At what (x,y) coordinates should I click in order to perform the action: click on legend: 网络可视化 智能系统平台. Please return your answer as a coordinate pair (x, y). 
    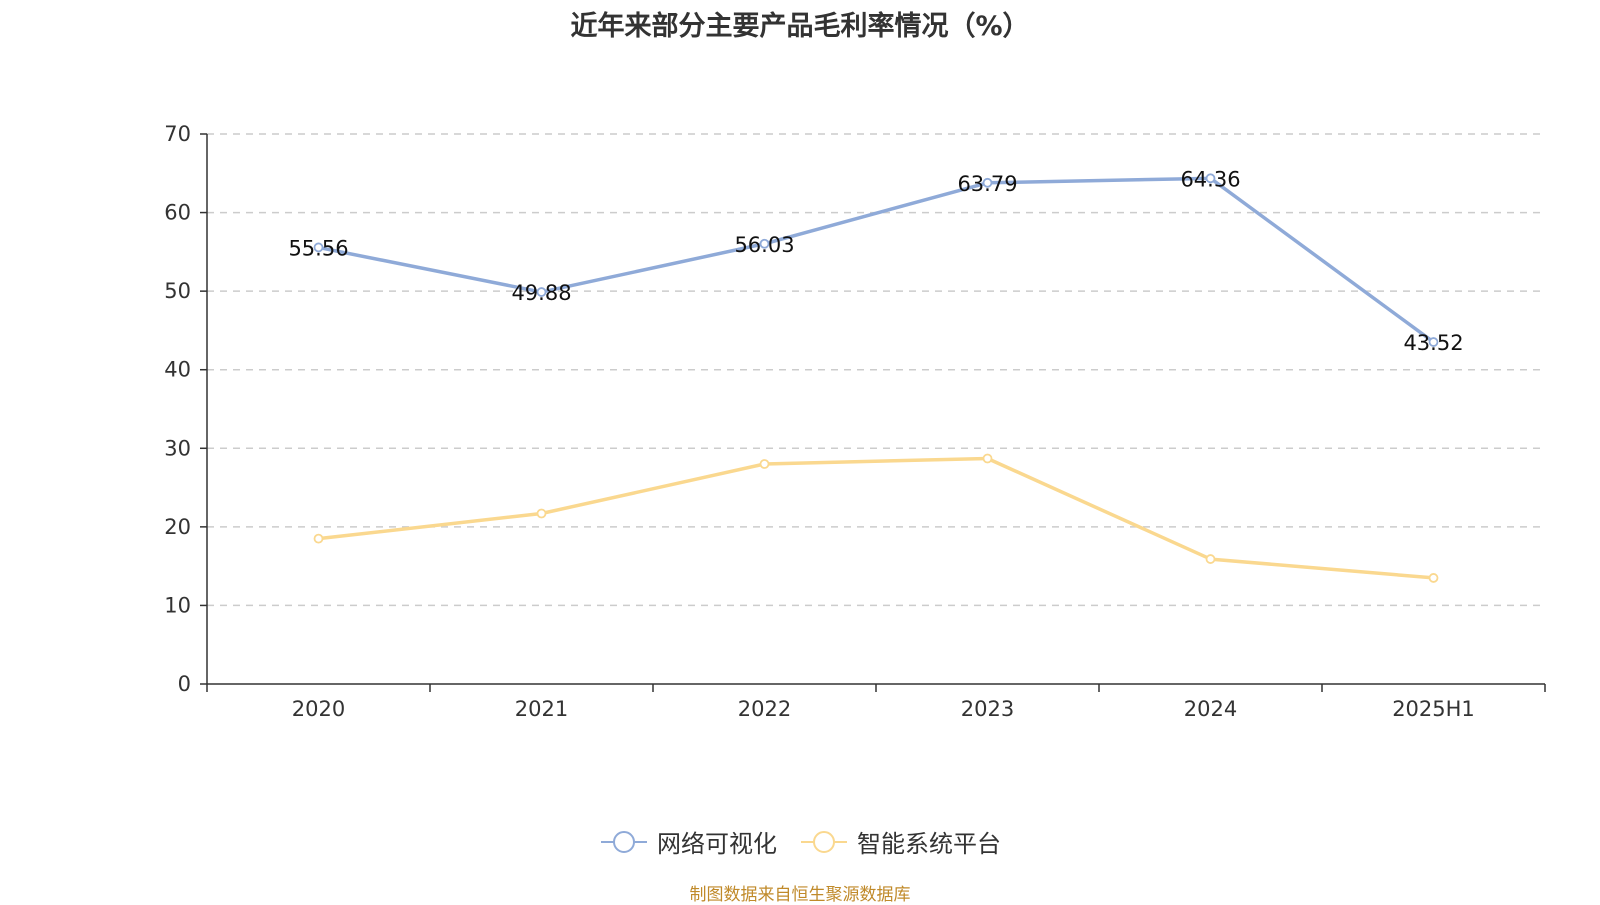
    Looking at the image, I should click on (800, 841).